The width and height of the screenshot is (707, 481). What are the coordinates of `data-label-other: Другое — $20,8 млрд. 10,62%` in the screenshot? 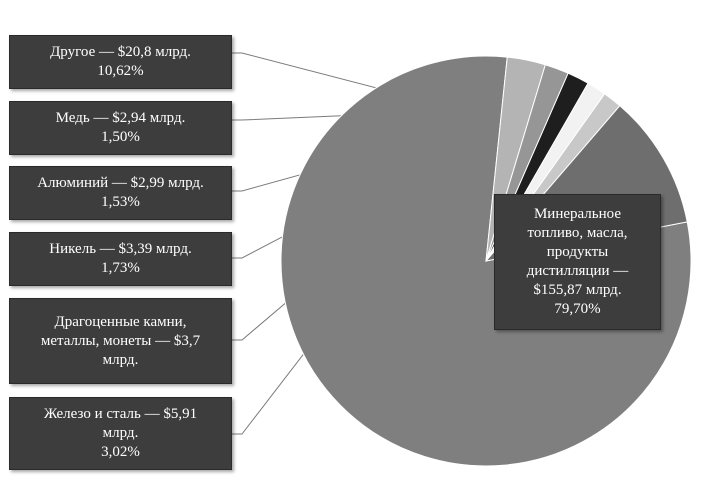 It's located at (120, 62).